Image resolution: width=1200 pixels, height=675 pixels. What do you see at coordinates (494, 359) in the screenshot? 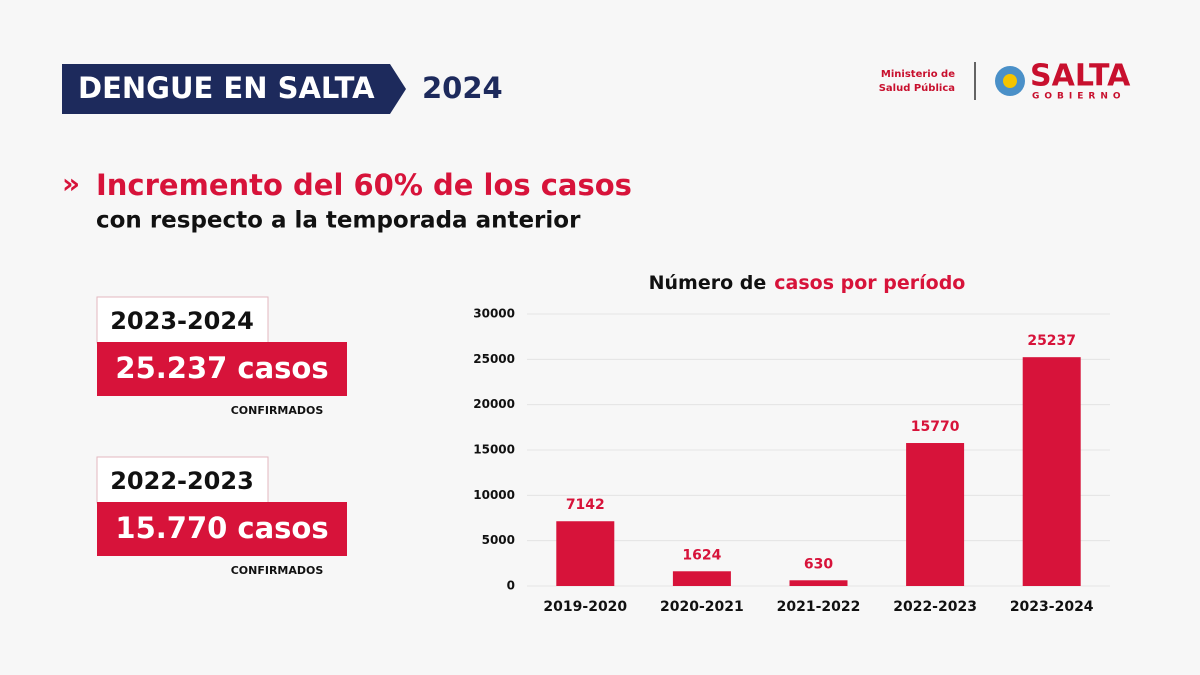
I see `y-tick-label: 25000` at bounding box center [494, 359].